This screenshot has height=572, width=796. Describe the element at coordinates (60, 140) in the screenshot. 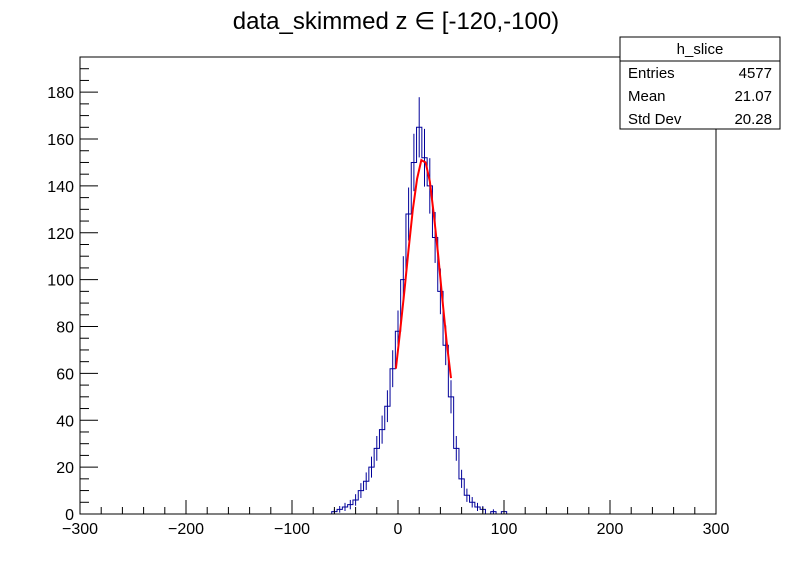

I see `y-tick-label: 160` at that location.